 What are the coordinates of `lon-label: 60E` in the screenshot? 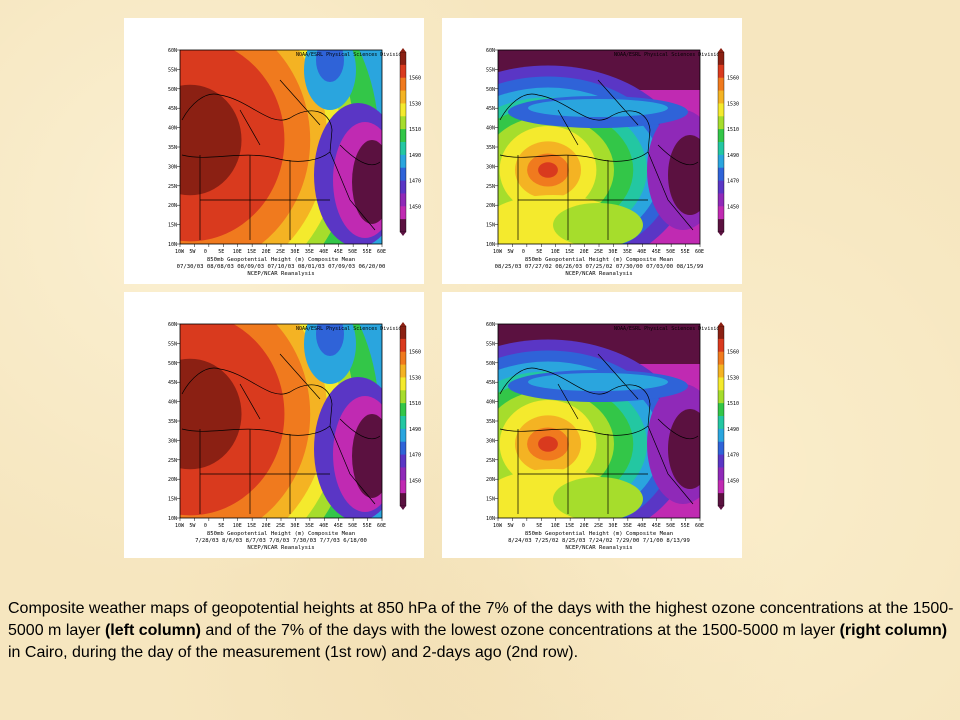 It's located at (381, 252).